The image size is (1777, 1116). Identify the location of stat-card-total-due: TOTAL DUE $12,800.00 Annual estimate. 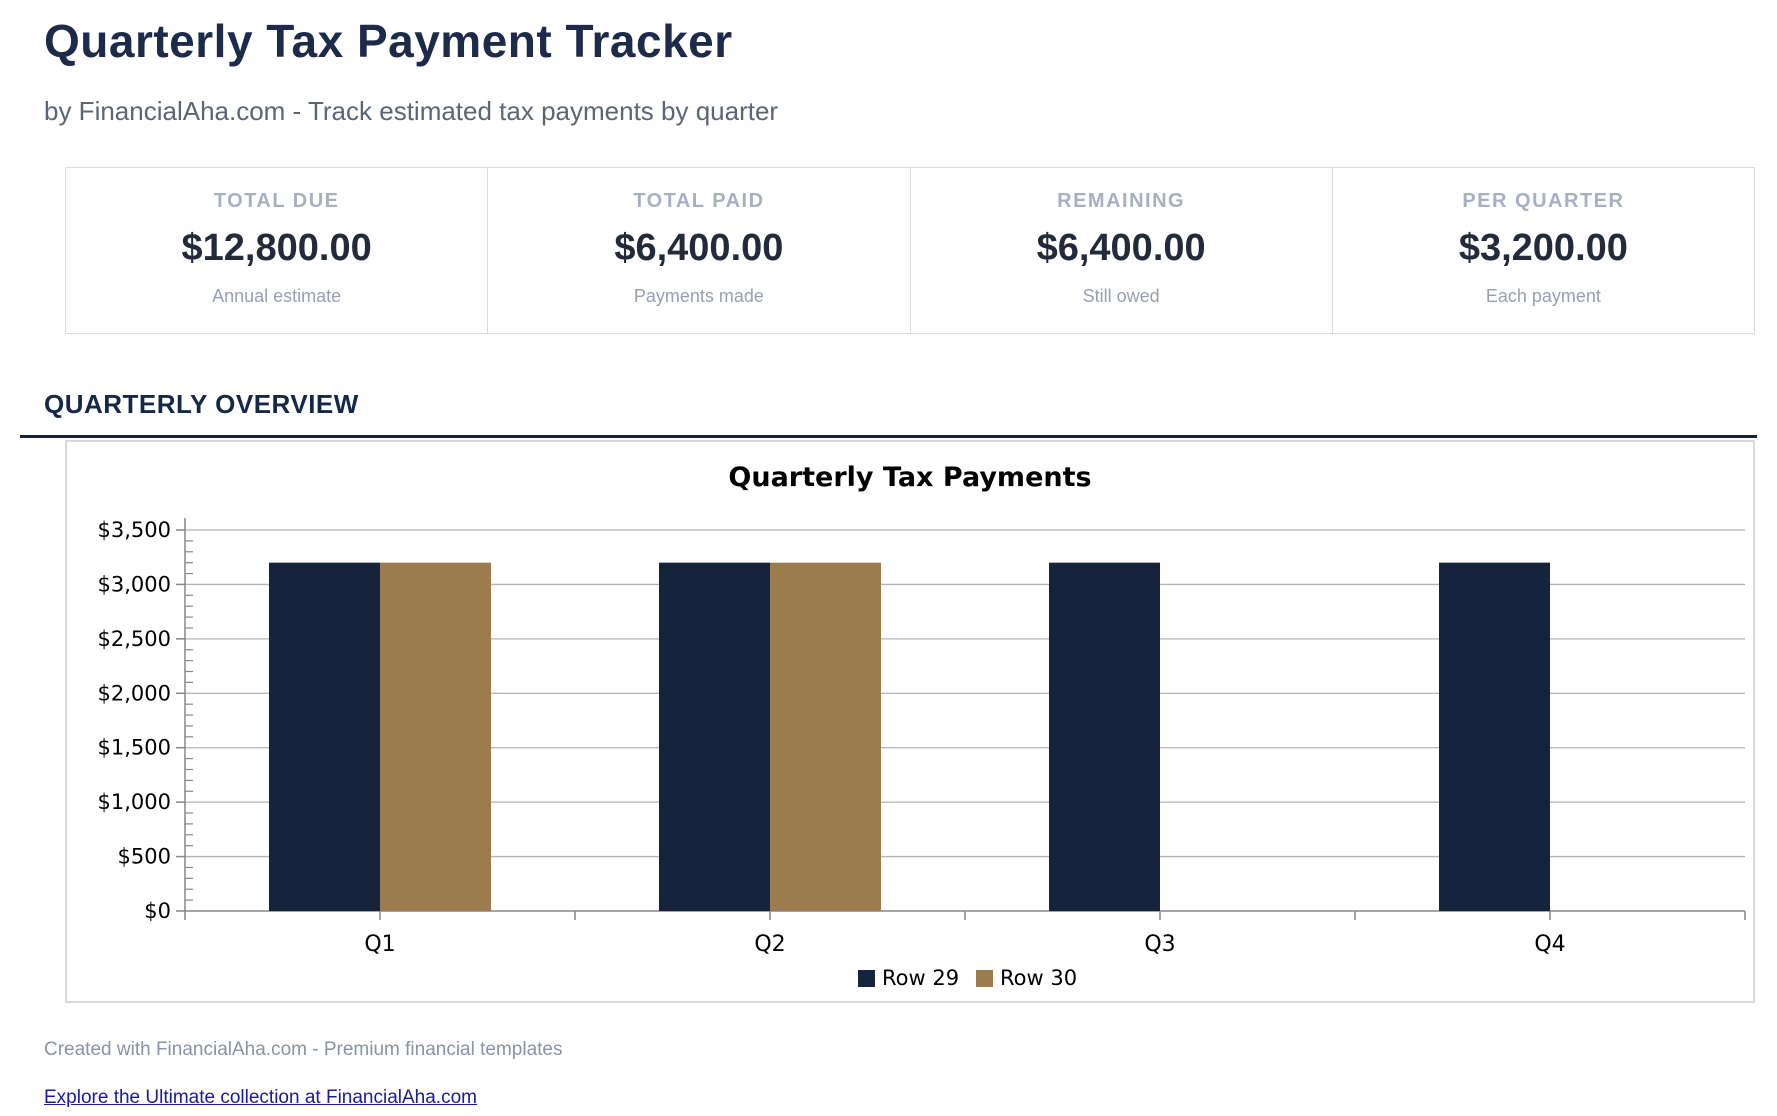
(276, 250).